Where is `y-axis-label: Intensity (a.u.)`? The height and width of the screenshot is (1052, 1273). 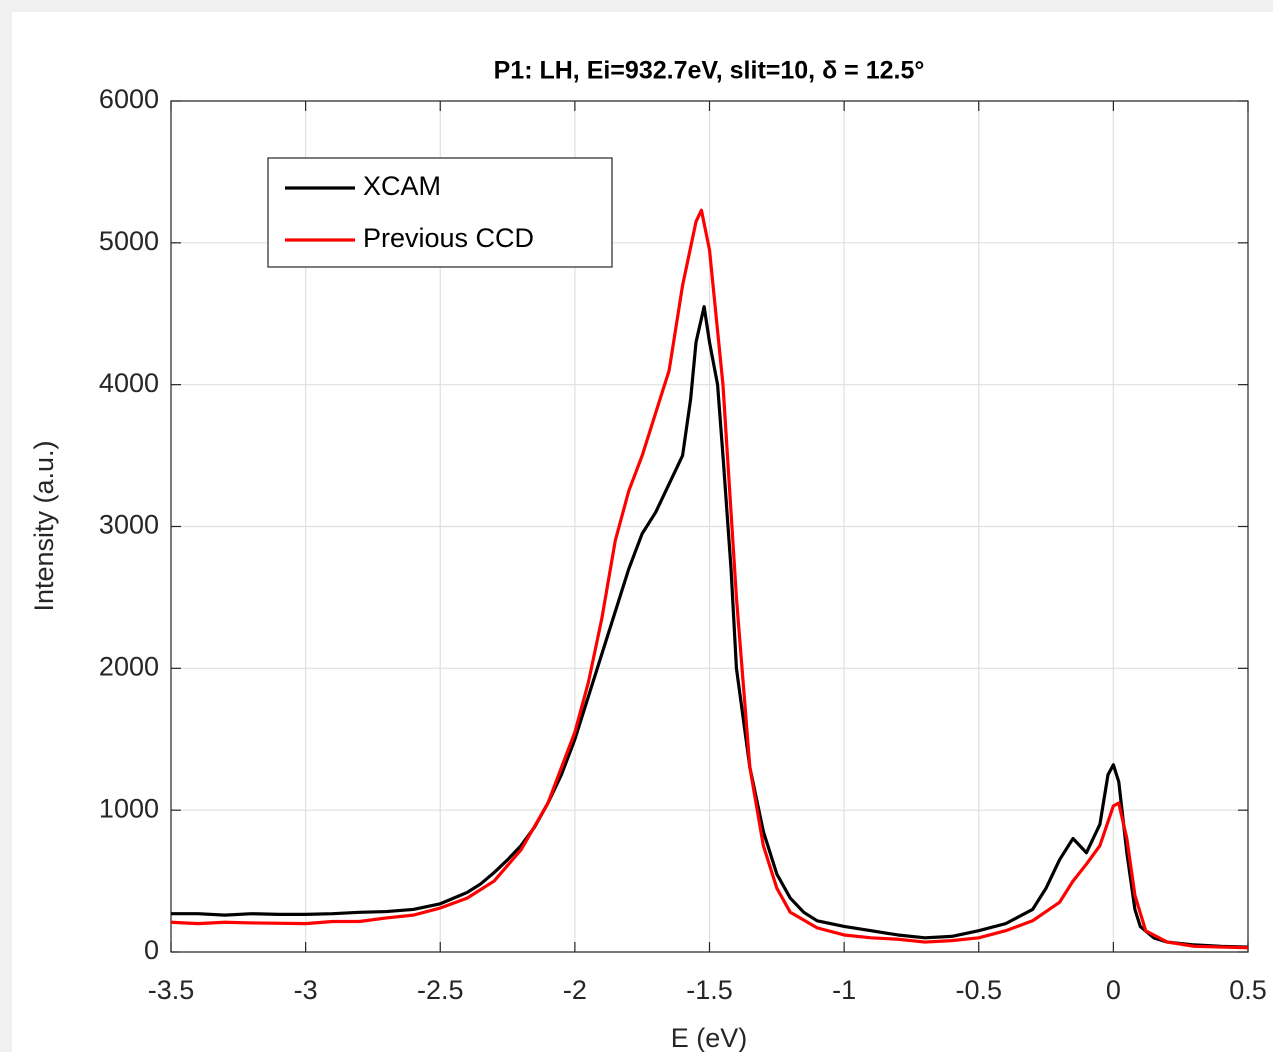 y-axis-label: Intensity (a.u.) is located at coordinates (44, 525).